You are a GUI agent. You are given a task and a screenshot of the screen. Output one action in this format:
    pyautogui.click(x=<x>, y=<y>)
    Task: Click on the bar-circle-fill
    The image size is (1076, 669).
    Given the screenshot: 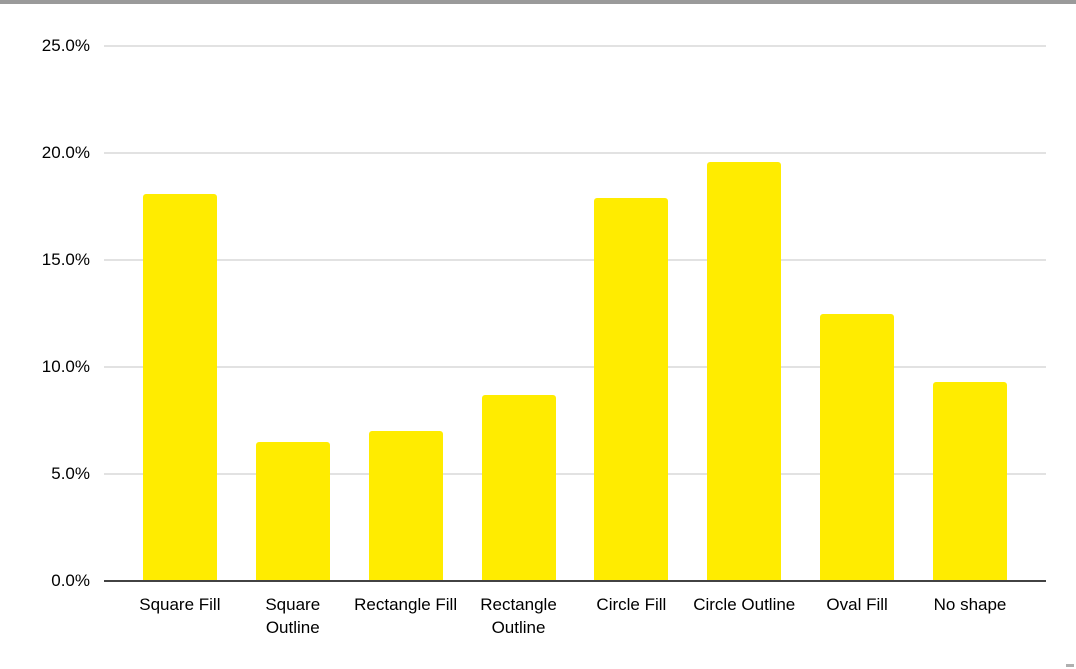 What is the action you would take?
    pyautogui.click(x=631, y=389)
    